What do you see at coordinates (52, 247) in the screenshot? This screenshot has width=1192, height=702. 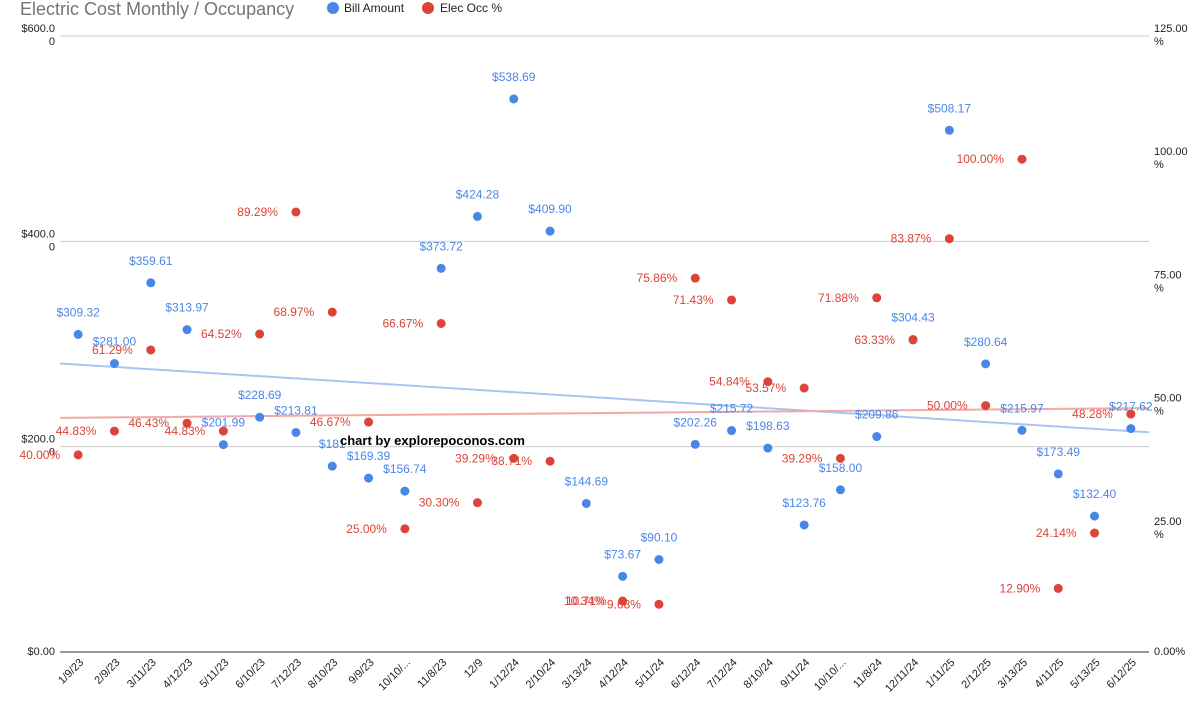 I see `y-left-tick-sublabel: 0` at bounding box center [52, 247].